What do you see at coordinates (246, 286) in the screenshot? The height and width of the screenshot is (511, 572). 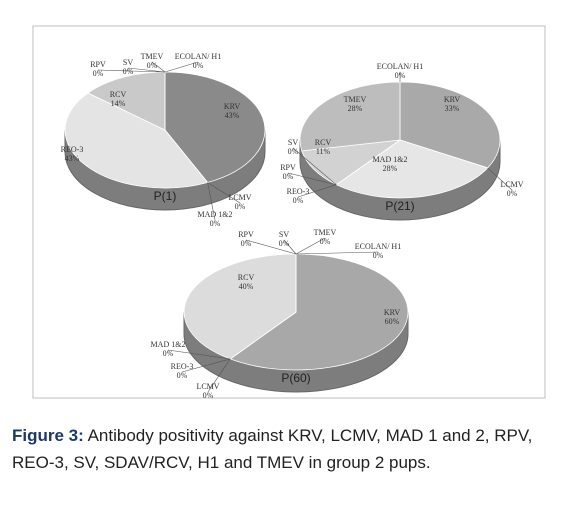 I see `value-label: 40%` at bounding box center [246, 286].